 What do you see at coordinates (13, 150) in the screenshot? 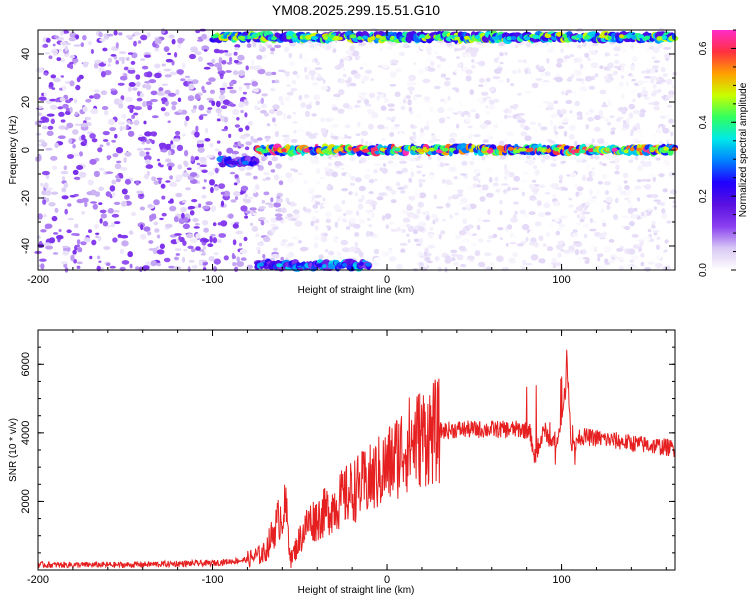
I see `spectrogram-y-label: Frequency (Hz)` at bounding box center [13, 150].